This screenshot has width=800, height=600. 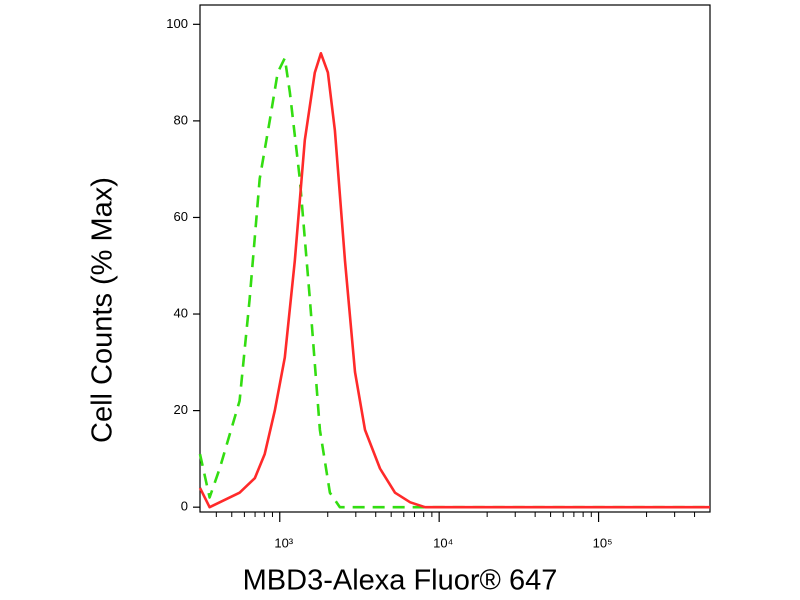 I want to click on x-axis-title: MBD3-Alexa Fluor® 647, so click(x=400, y=581).